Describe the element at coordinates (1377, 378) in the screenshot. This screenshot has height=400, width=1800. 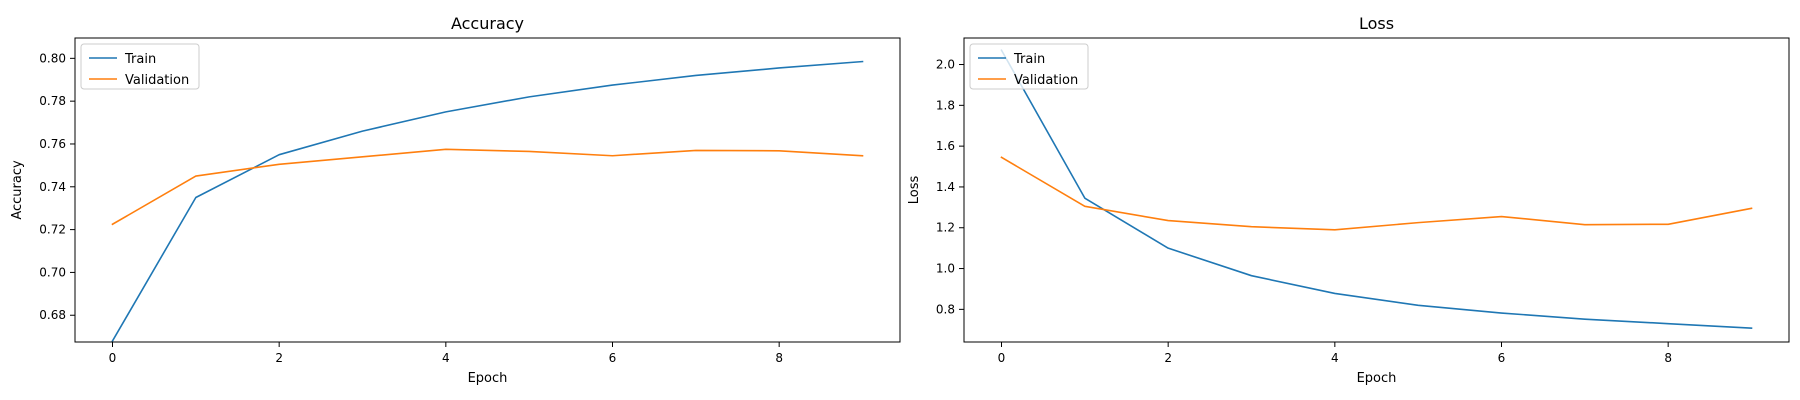
I see `loss-x-axis-label: Epoch` at that location.